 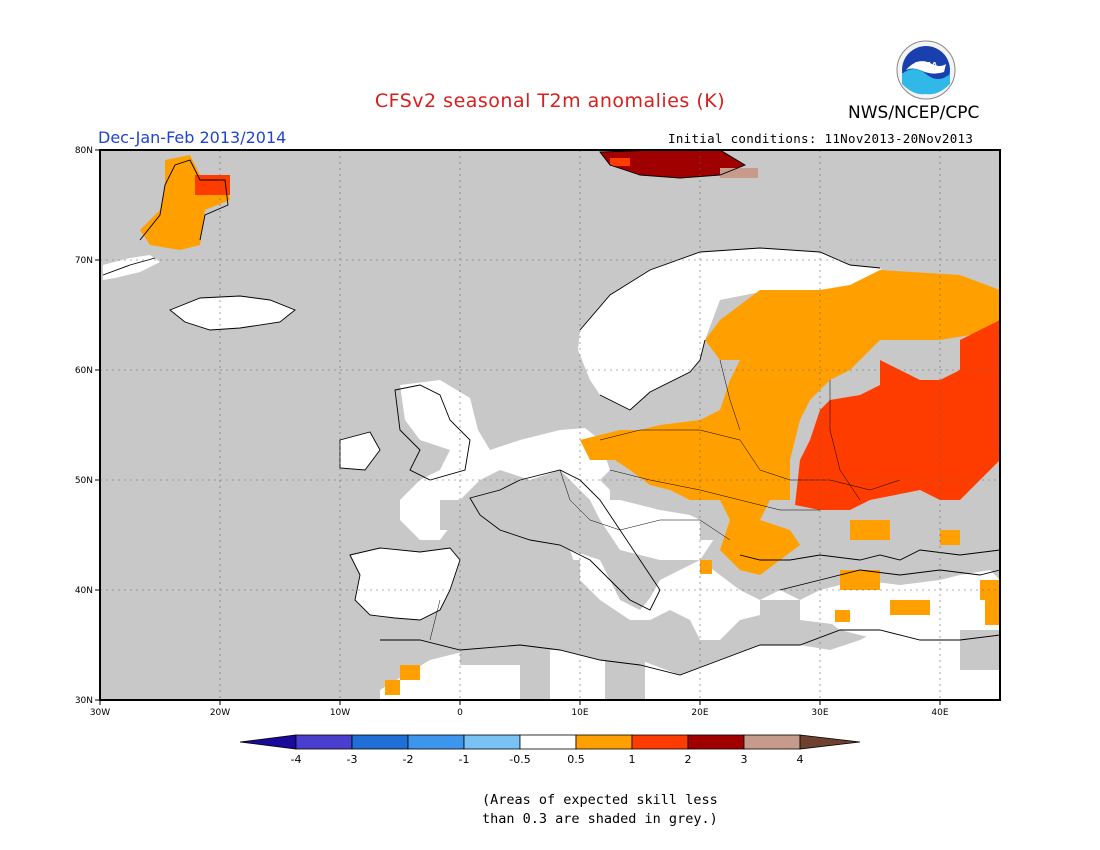 I want to click on colorbar, so click(x=550, y=742).